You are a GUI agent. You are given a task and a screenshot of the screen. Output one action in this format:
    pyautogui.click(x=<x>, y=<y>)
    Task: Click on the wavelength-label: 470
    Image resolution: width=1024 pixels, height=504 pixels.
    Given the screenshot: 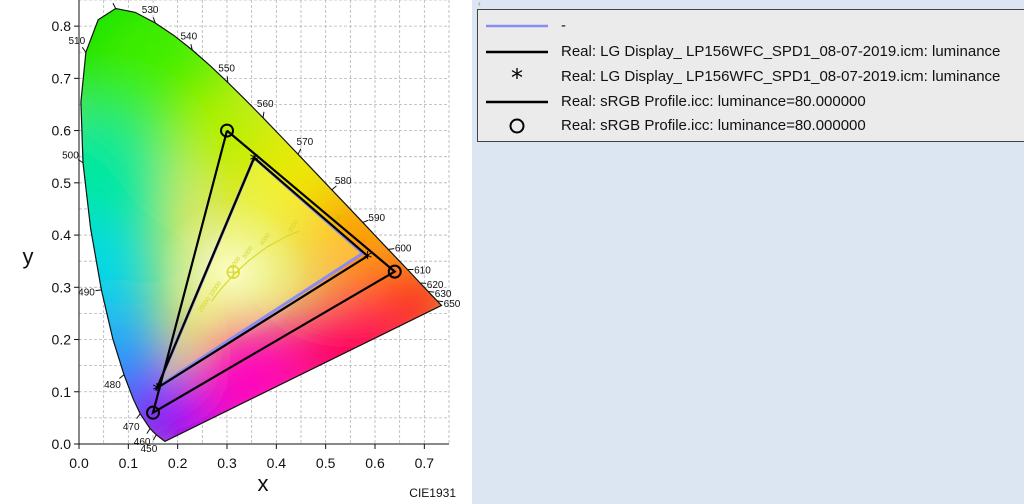 What is the action you would take?
    pyautogui.click(x=131, y=427)
    